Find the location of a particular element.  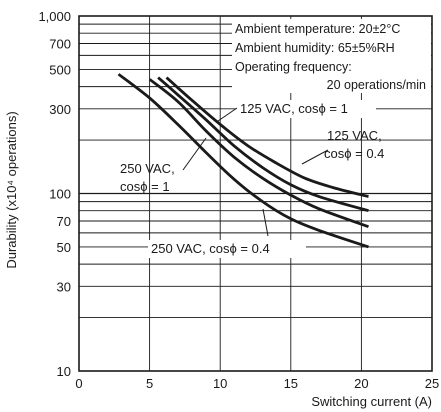

label-125vac-cos04-line1: 125 VAC, is located at coordinates (354, 135).